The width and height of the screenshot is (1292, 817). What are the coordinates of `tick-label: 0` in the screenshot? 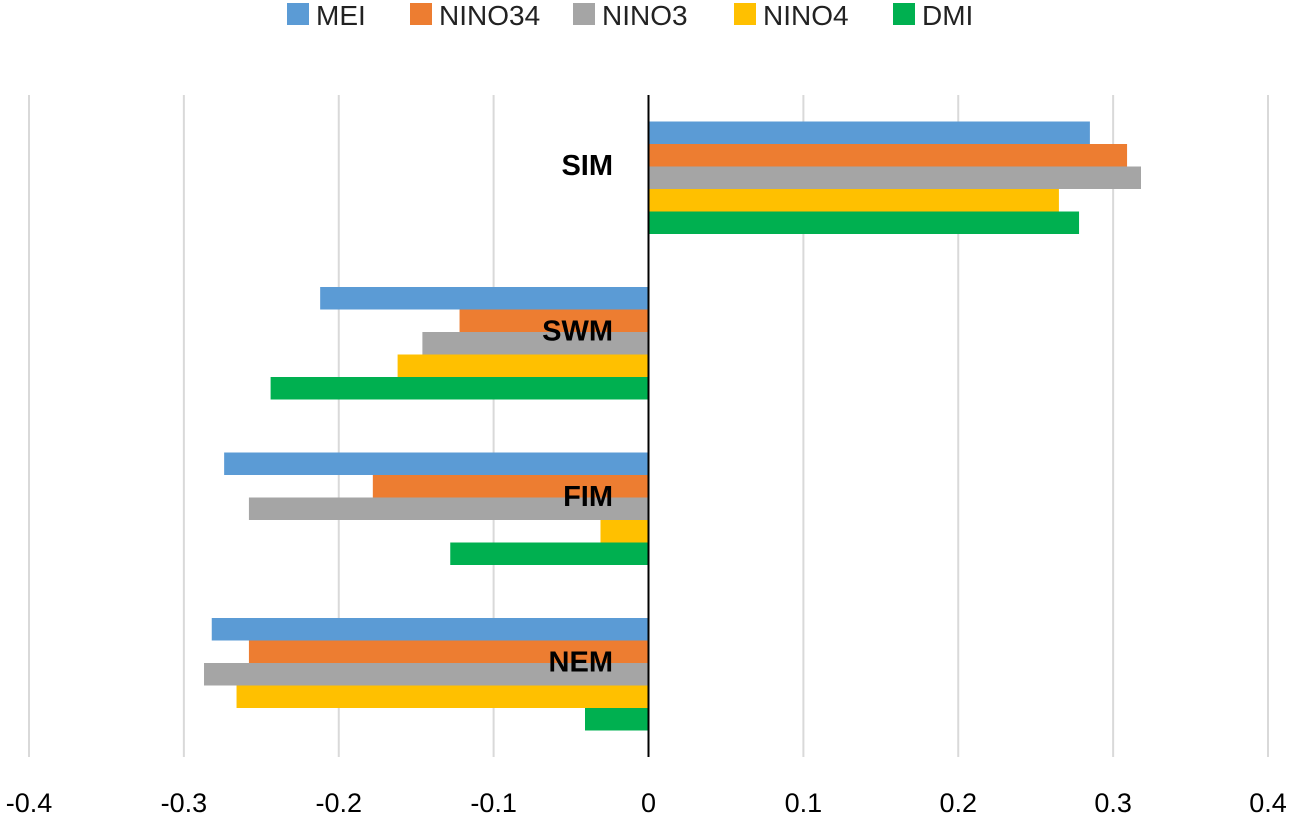 It's located at (648, 802).